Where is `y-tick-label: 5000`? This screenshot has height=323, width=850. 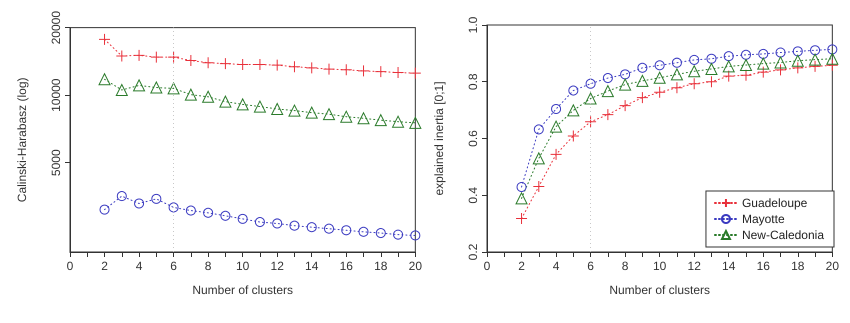 y-tick-label: 5000 is located at coordinates (56, 162).